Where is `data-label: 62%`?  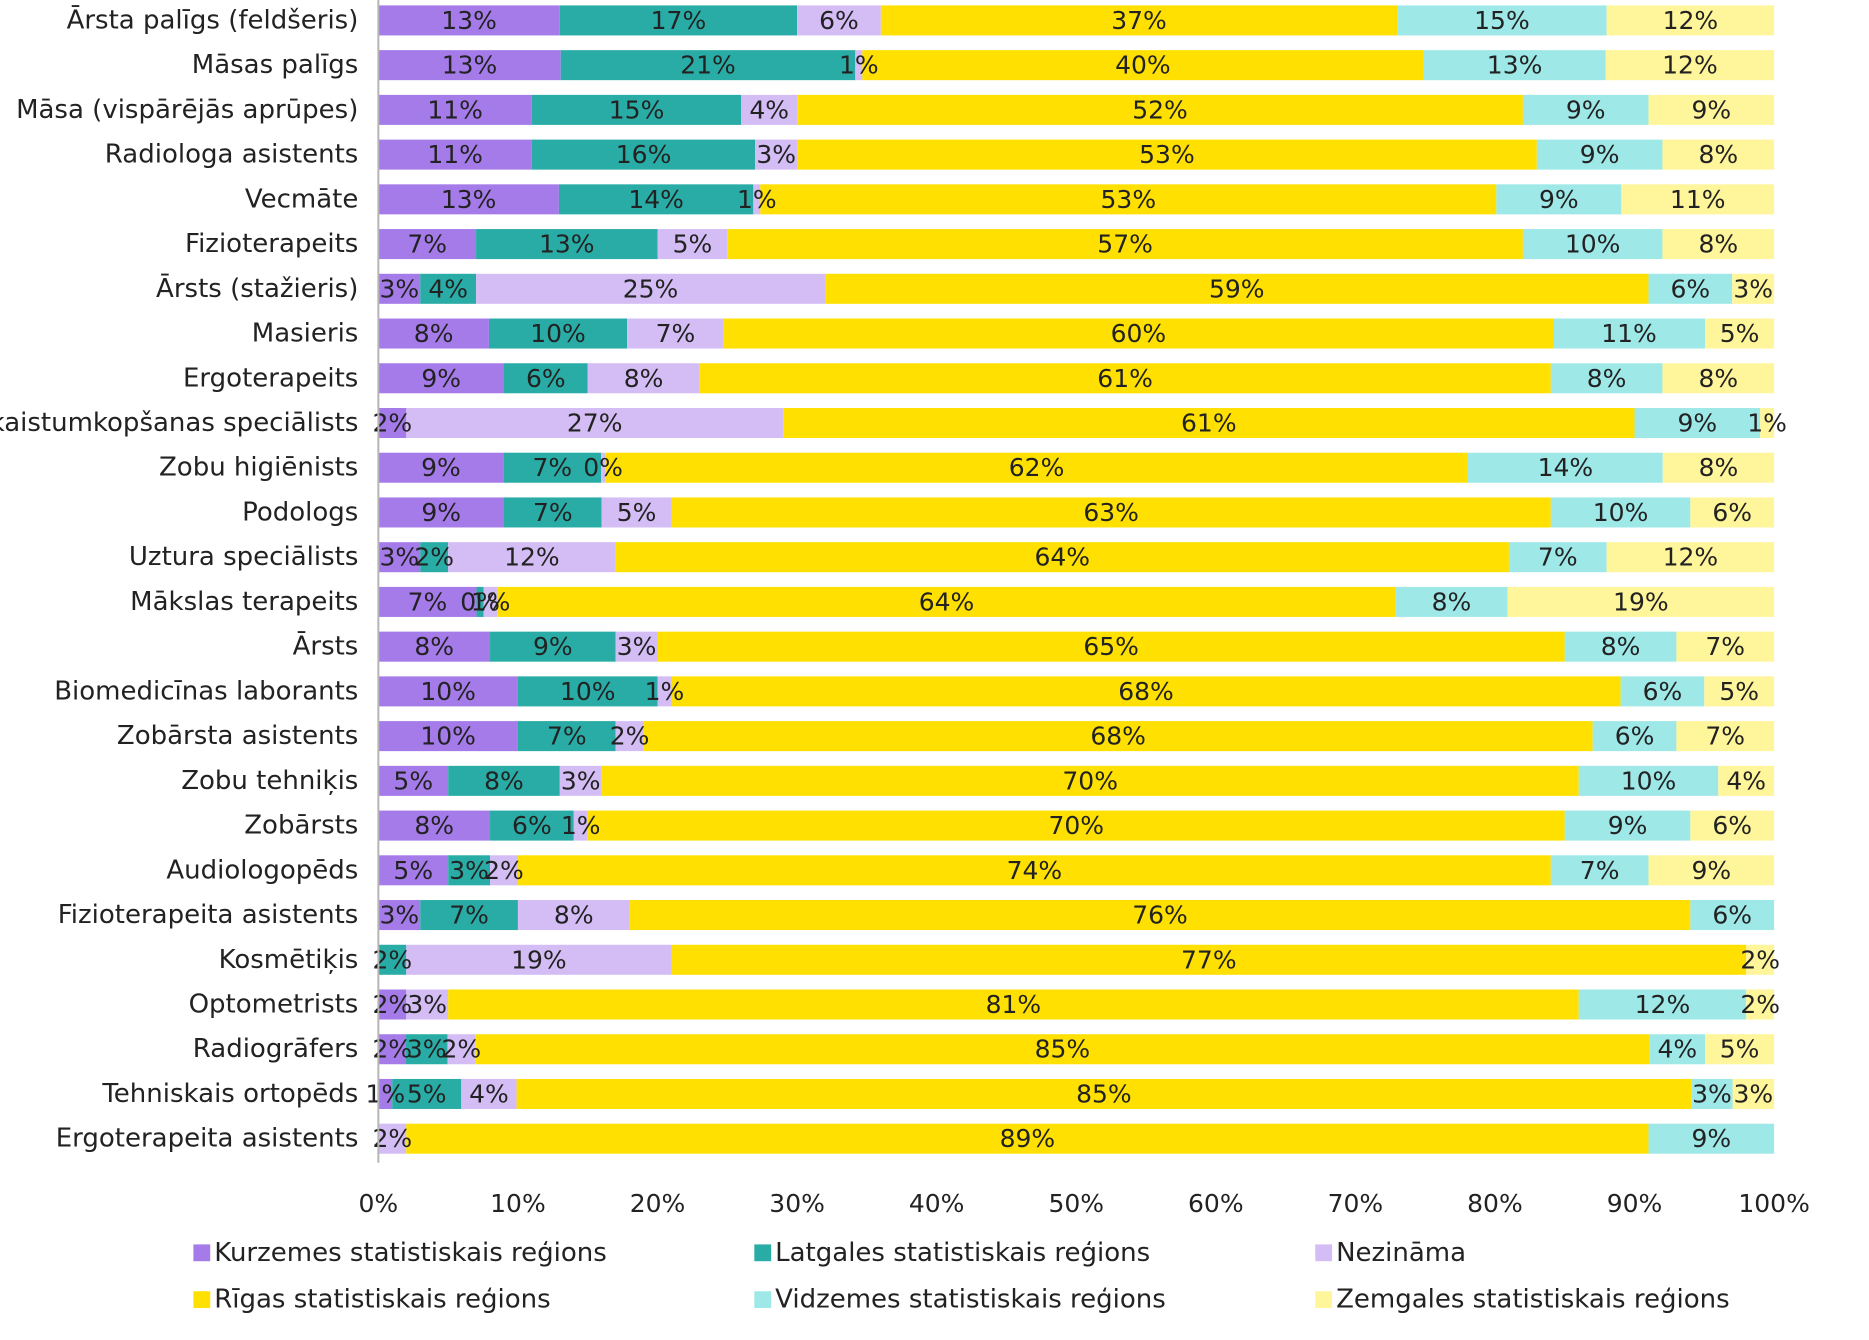 data-label: 62% is located at coordinates (1037, 467).